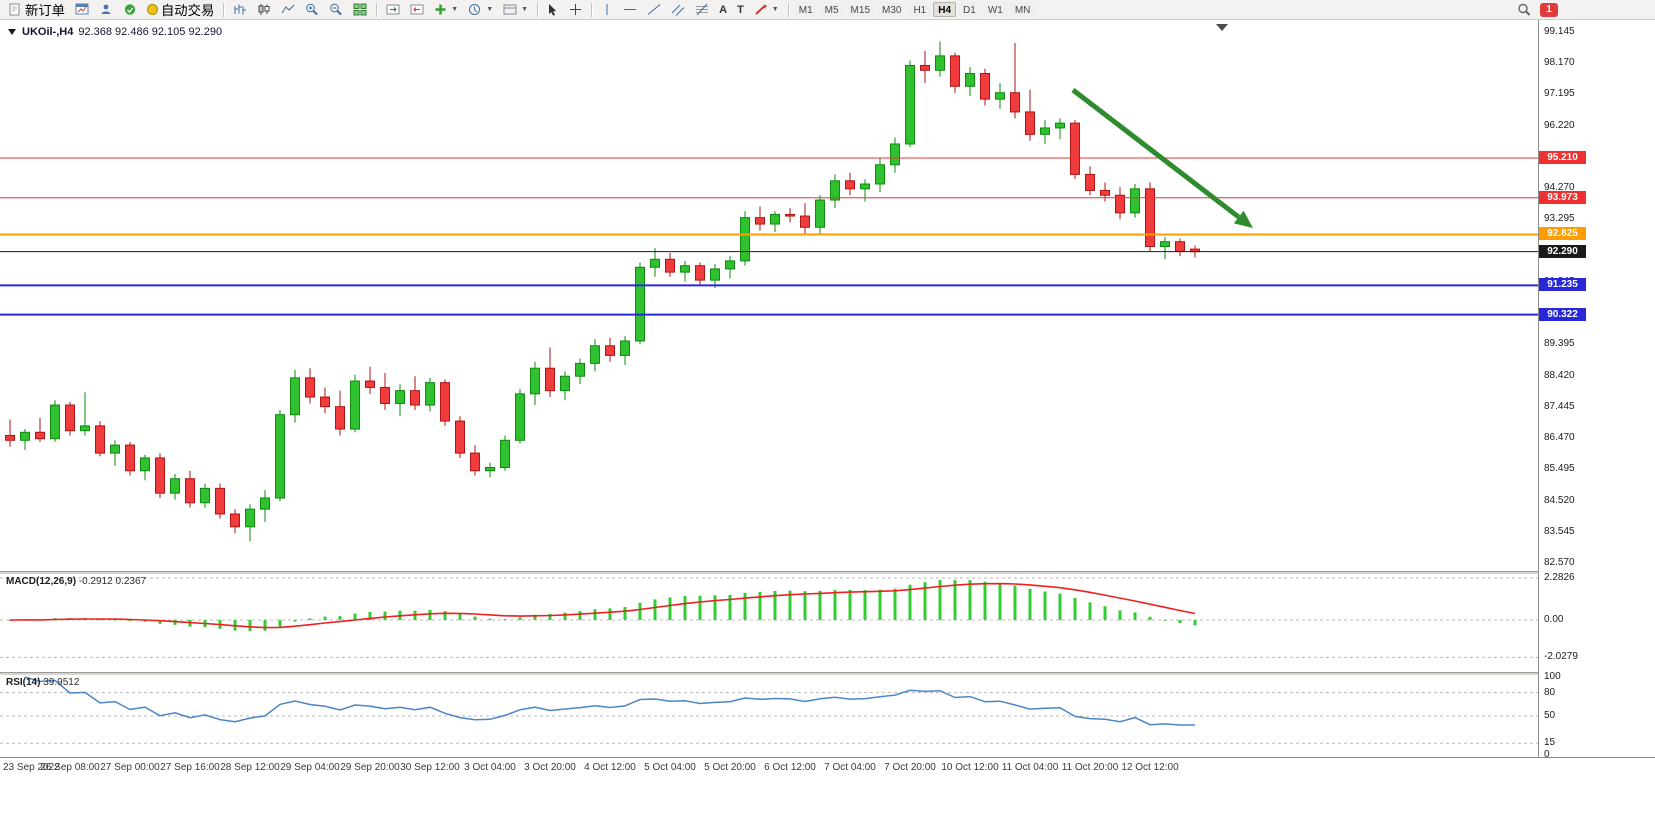  What do you see at coordinates (180, 9) in the screenshot?
I see `auto-trading-button: 自动交易` at bounding box center [180, 9].